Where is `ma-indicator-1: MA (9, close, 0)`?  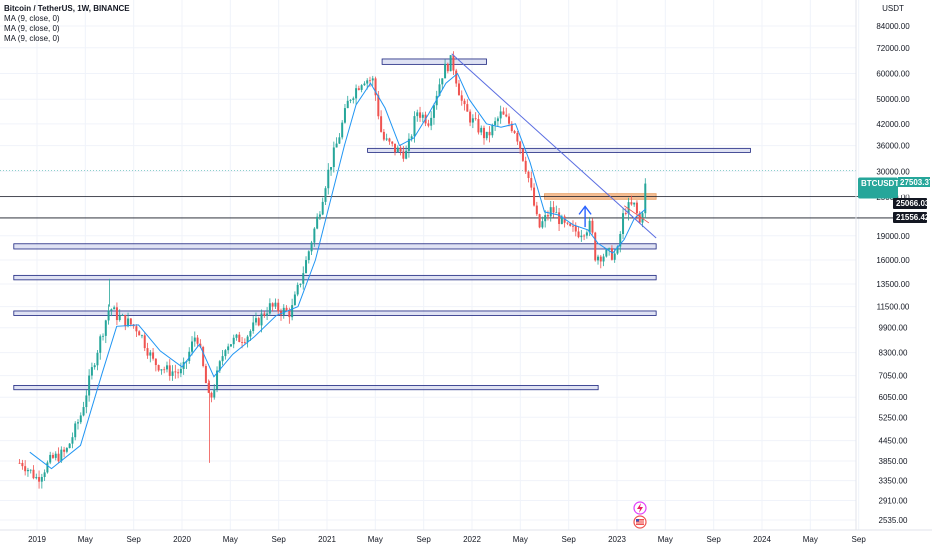 ma-indicator-1: MA (9, close, 0) is located at coordinates (32, 18).